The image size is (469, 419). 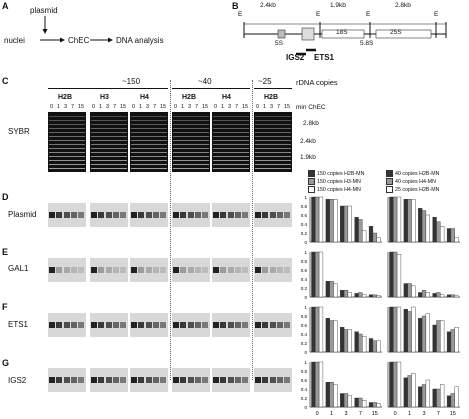 I want to click on timepoint-label: 7, so click(x=73, y=107).